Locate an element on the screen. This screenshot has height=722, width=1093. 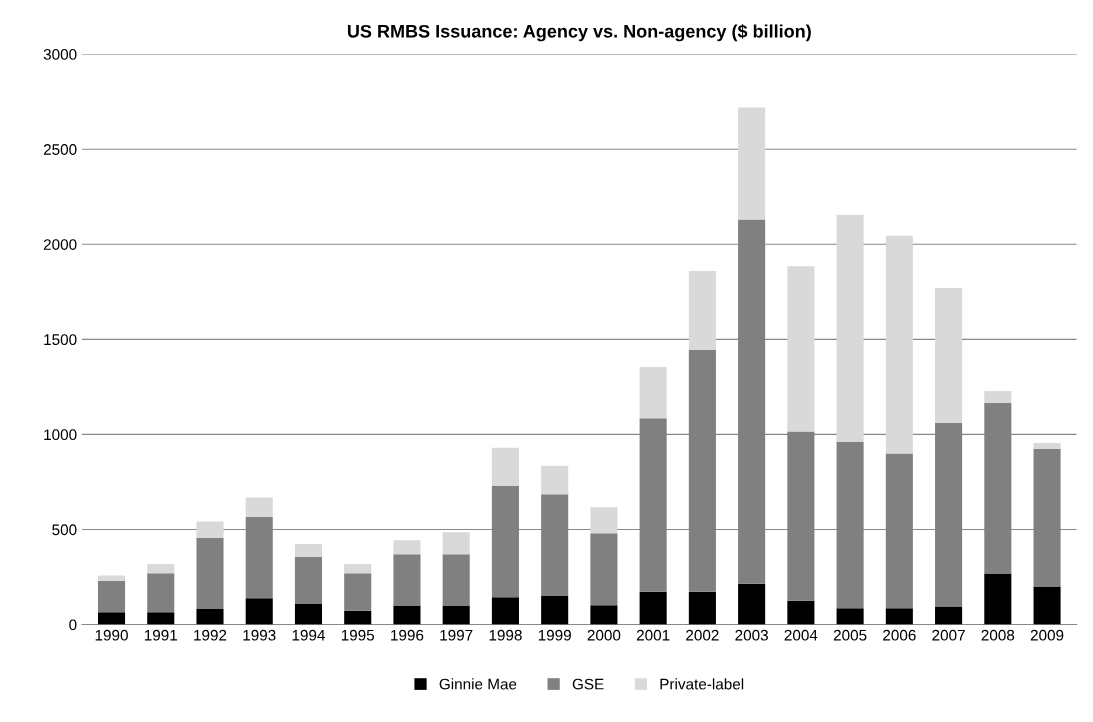
x-tick-label: 2009 is located at coordinates (1047, 635).